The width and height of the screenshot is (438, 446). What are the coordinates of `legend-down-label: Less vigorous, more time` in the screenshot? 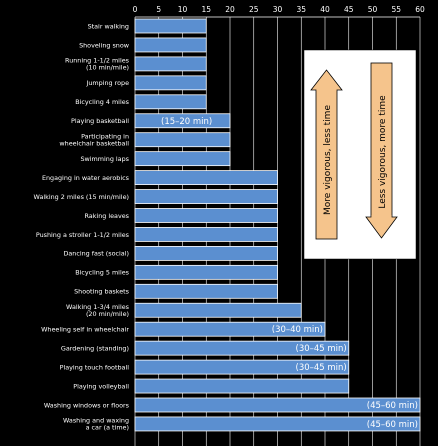 It's located at (383, 152).